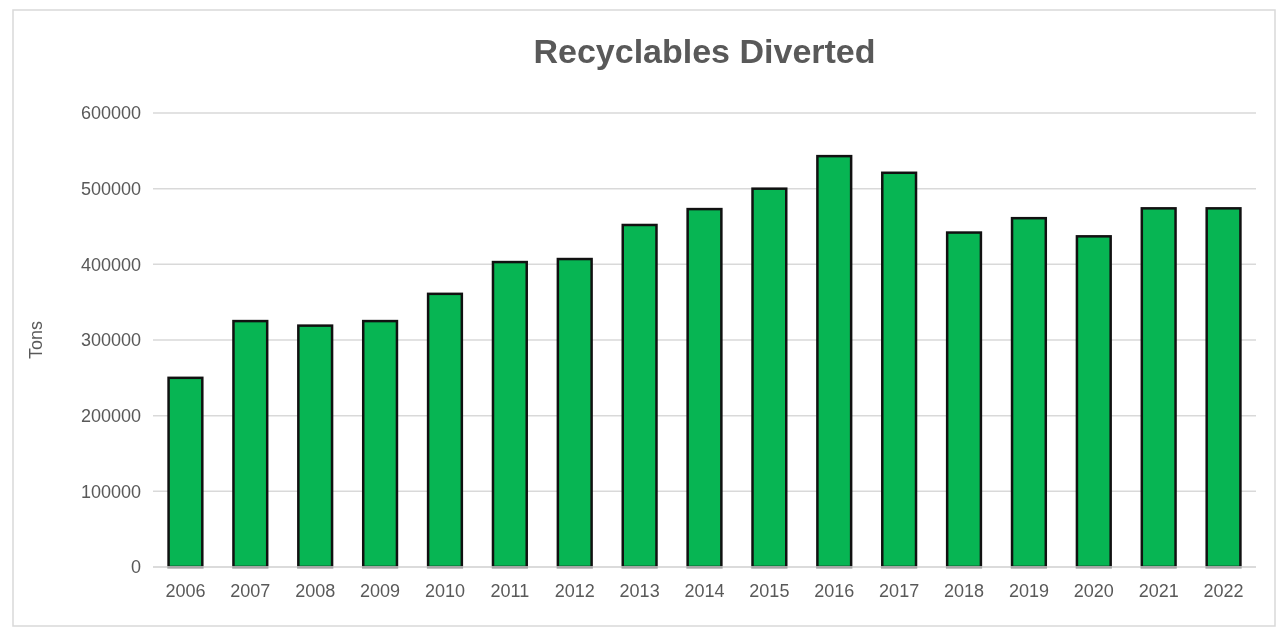  I want to click on x-tick-label: 2007, so click(250, 591).